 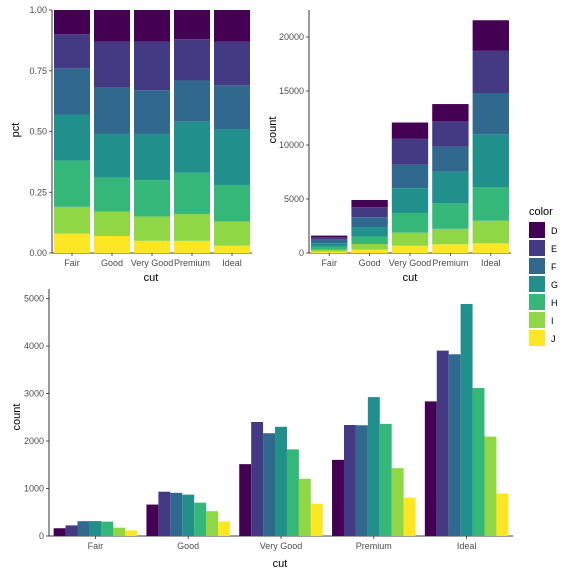 I want to click on chart1-bar-G, so click(x=152, y=157).